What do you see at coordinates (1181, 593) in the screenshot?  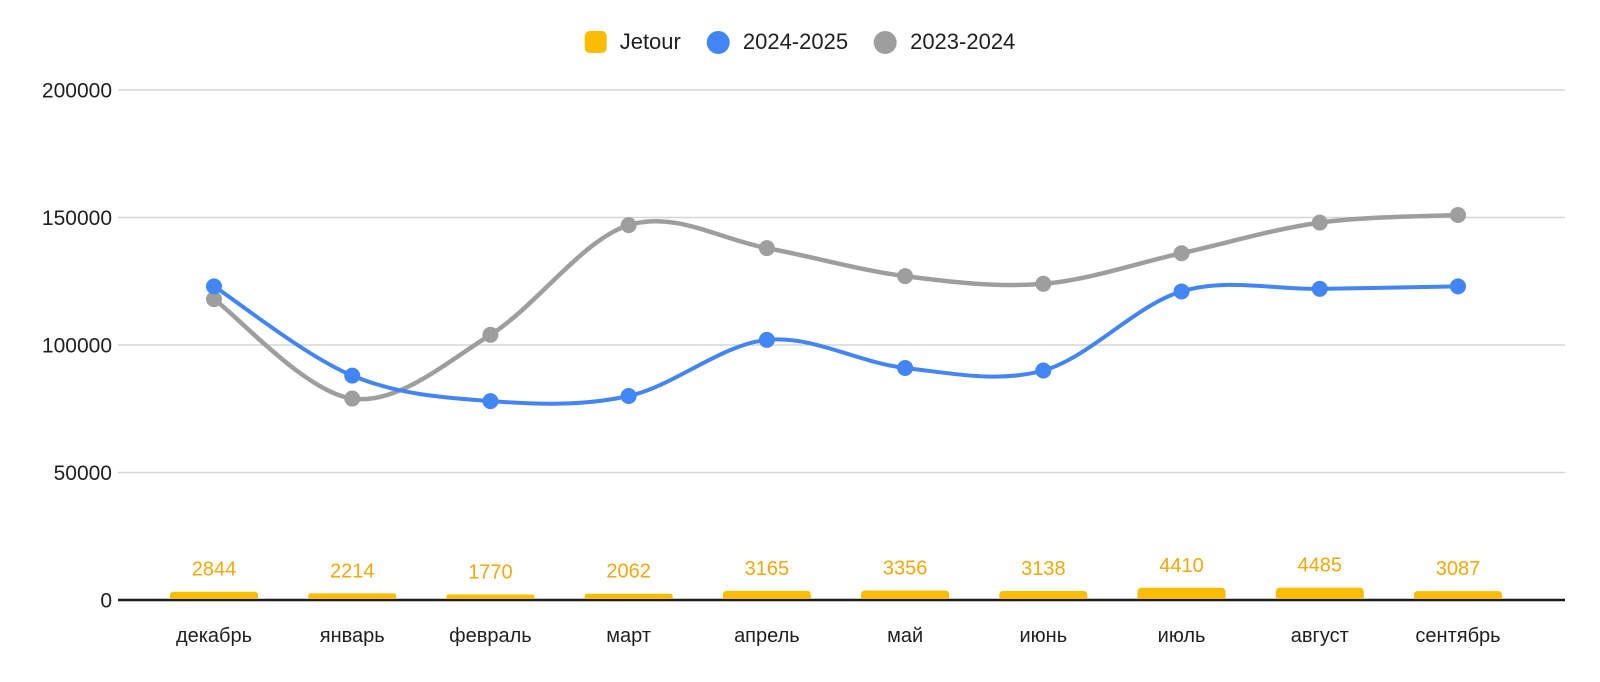 I see `bar-июль` at bounding box center [1181, 593].